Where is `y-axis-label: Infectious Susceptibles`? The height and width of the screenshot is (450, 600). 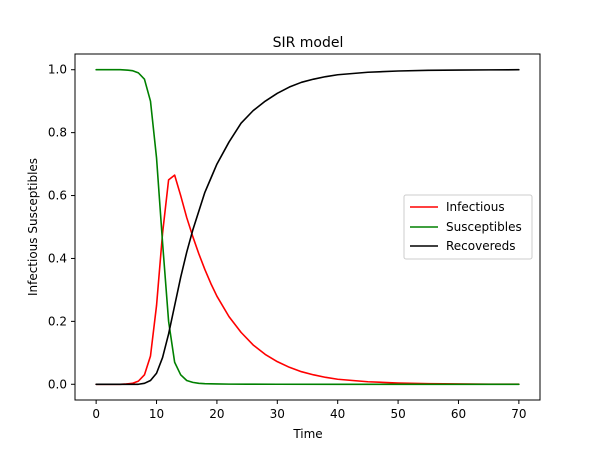 y-axis-label: Infectious Susceptibles is located at coordinates (33, 227).